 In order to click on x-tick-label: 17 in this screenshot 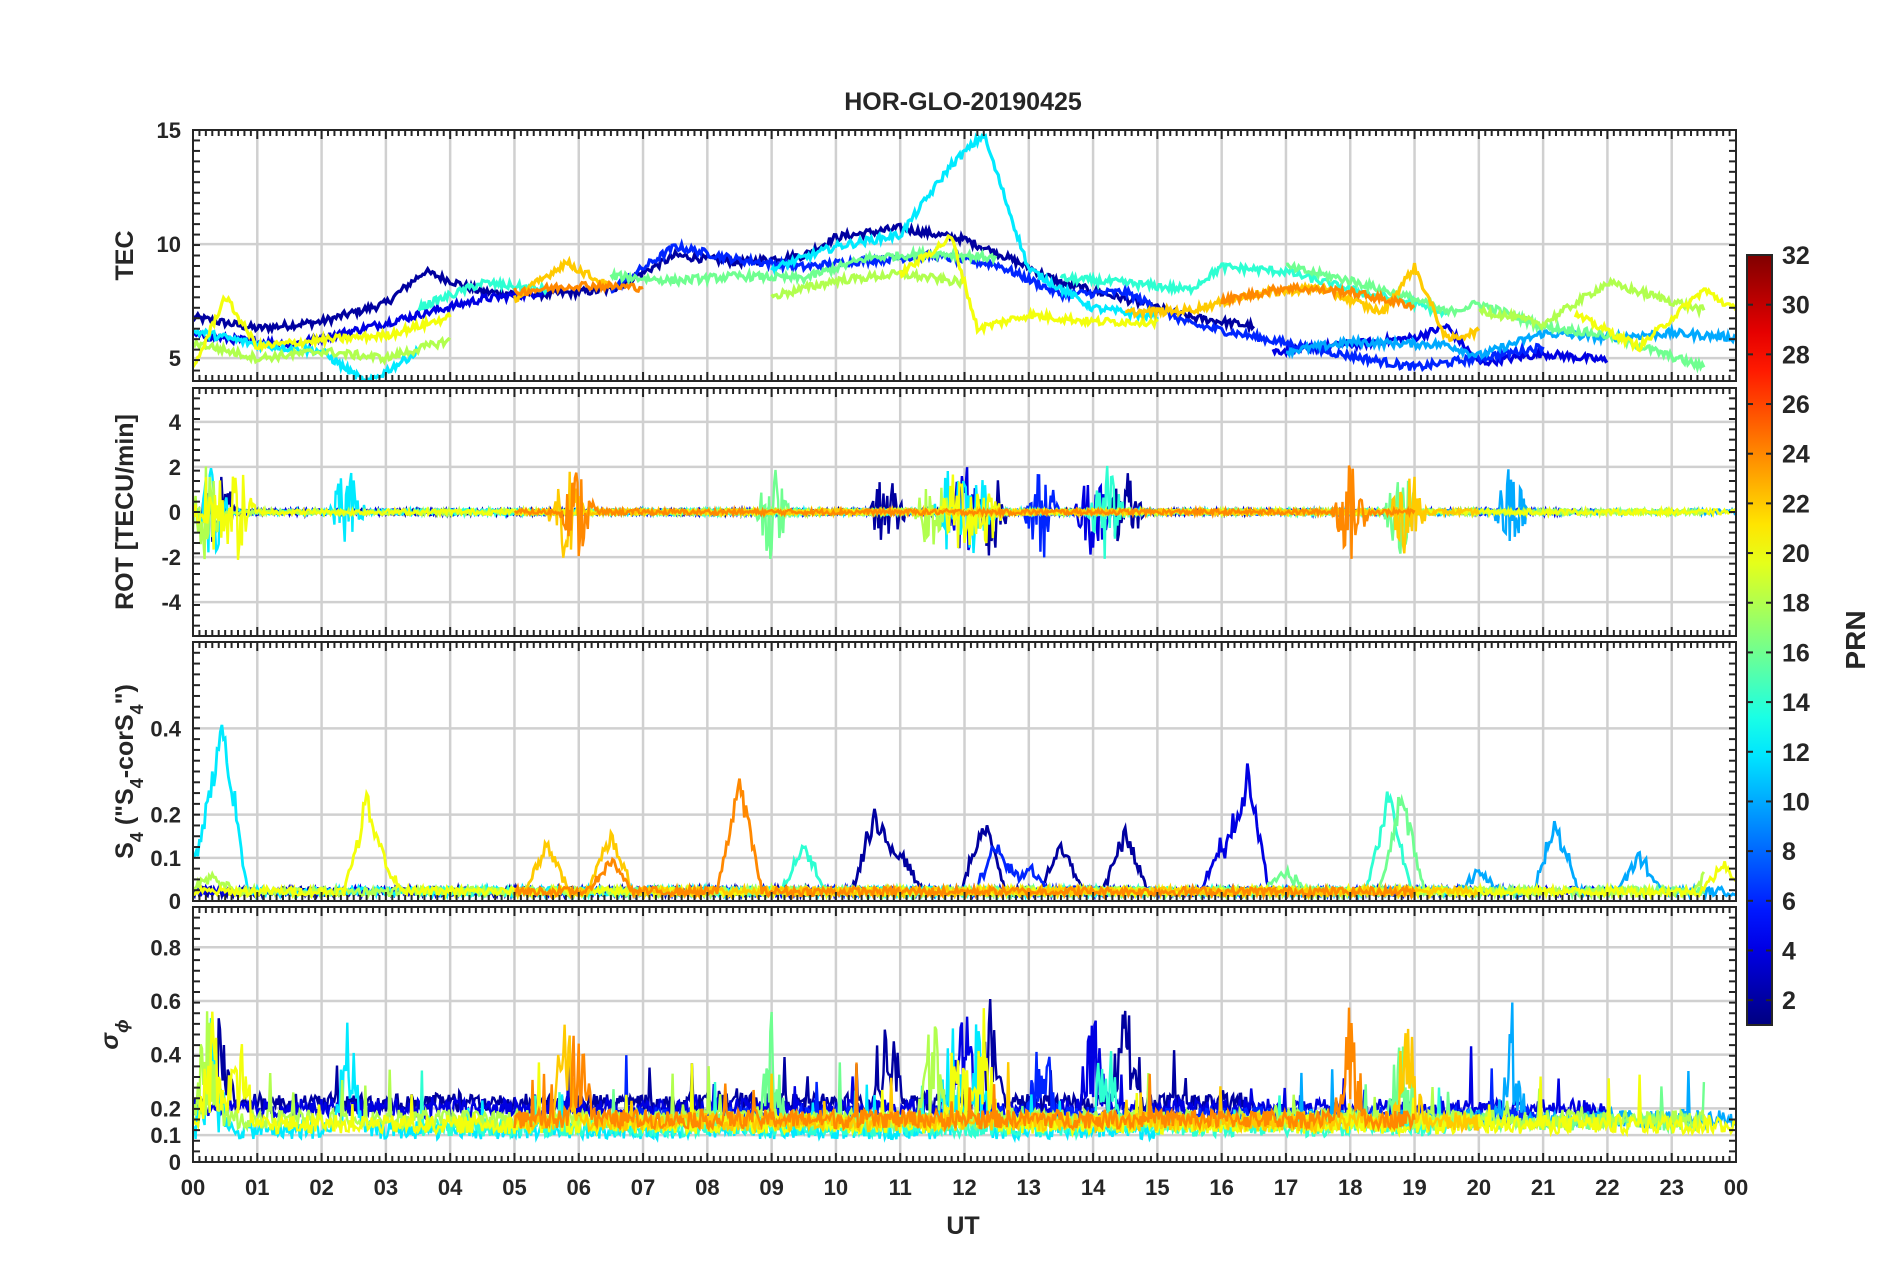, I will do `click(1286, 1187)`.